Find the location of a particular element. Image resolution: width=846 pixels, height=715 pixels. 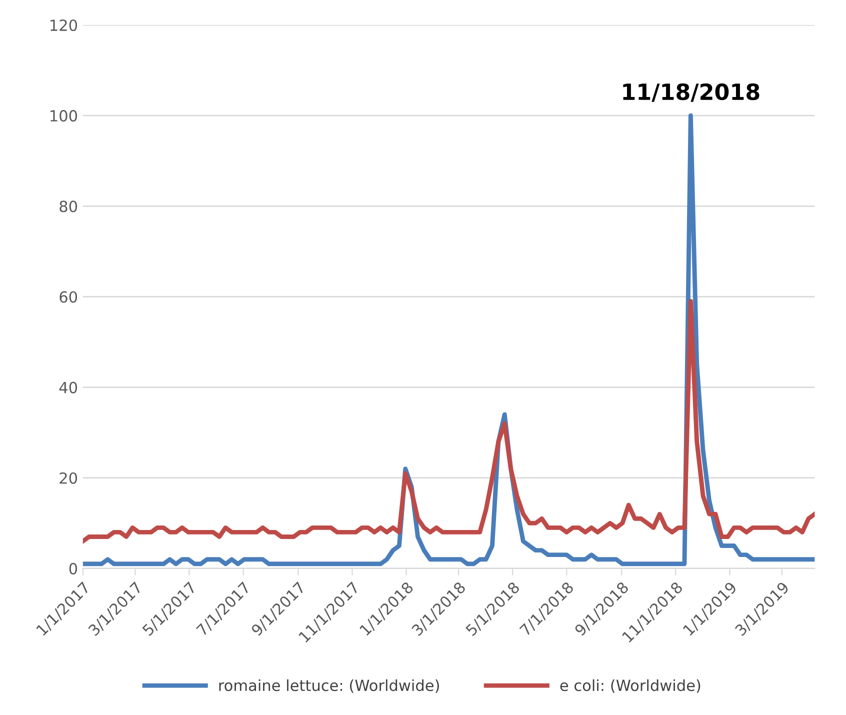

y-tick-label: 40 is located at coordinates (68, 388).